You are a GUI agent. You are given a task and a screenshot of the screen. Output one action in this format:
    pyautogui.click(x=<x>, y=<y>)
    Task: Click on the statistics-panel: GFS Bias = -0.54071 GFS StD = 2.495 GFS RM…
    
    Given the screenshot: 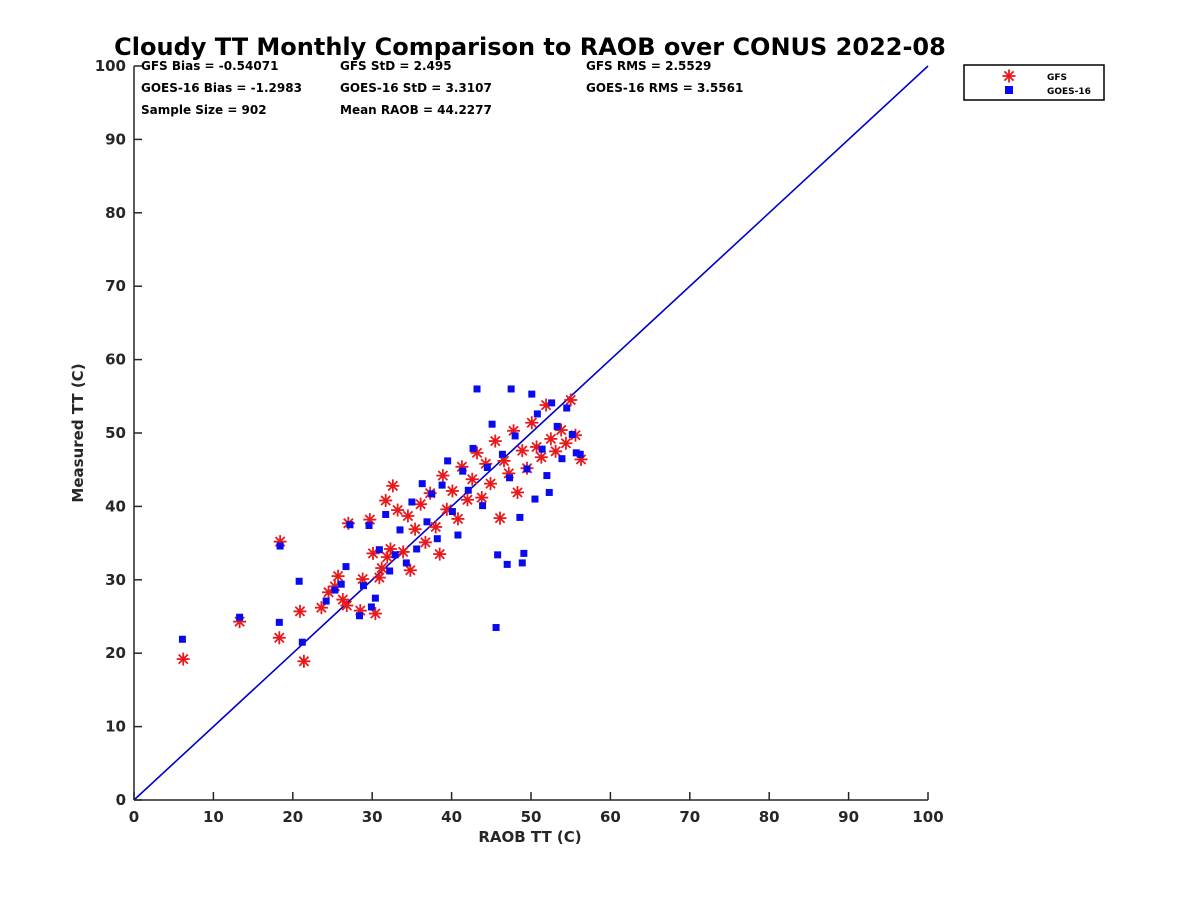 What is the action you would take?
    pyautogui.click(x=442, y=88)
    